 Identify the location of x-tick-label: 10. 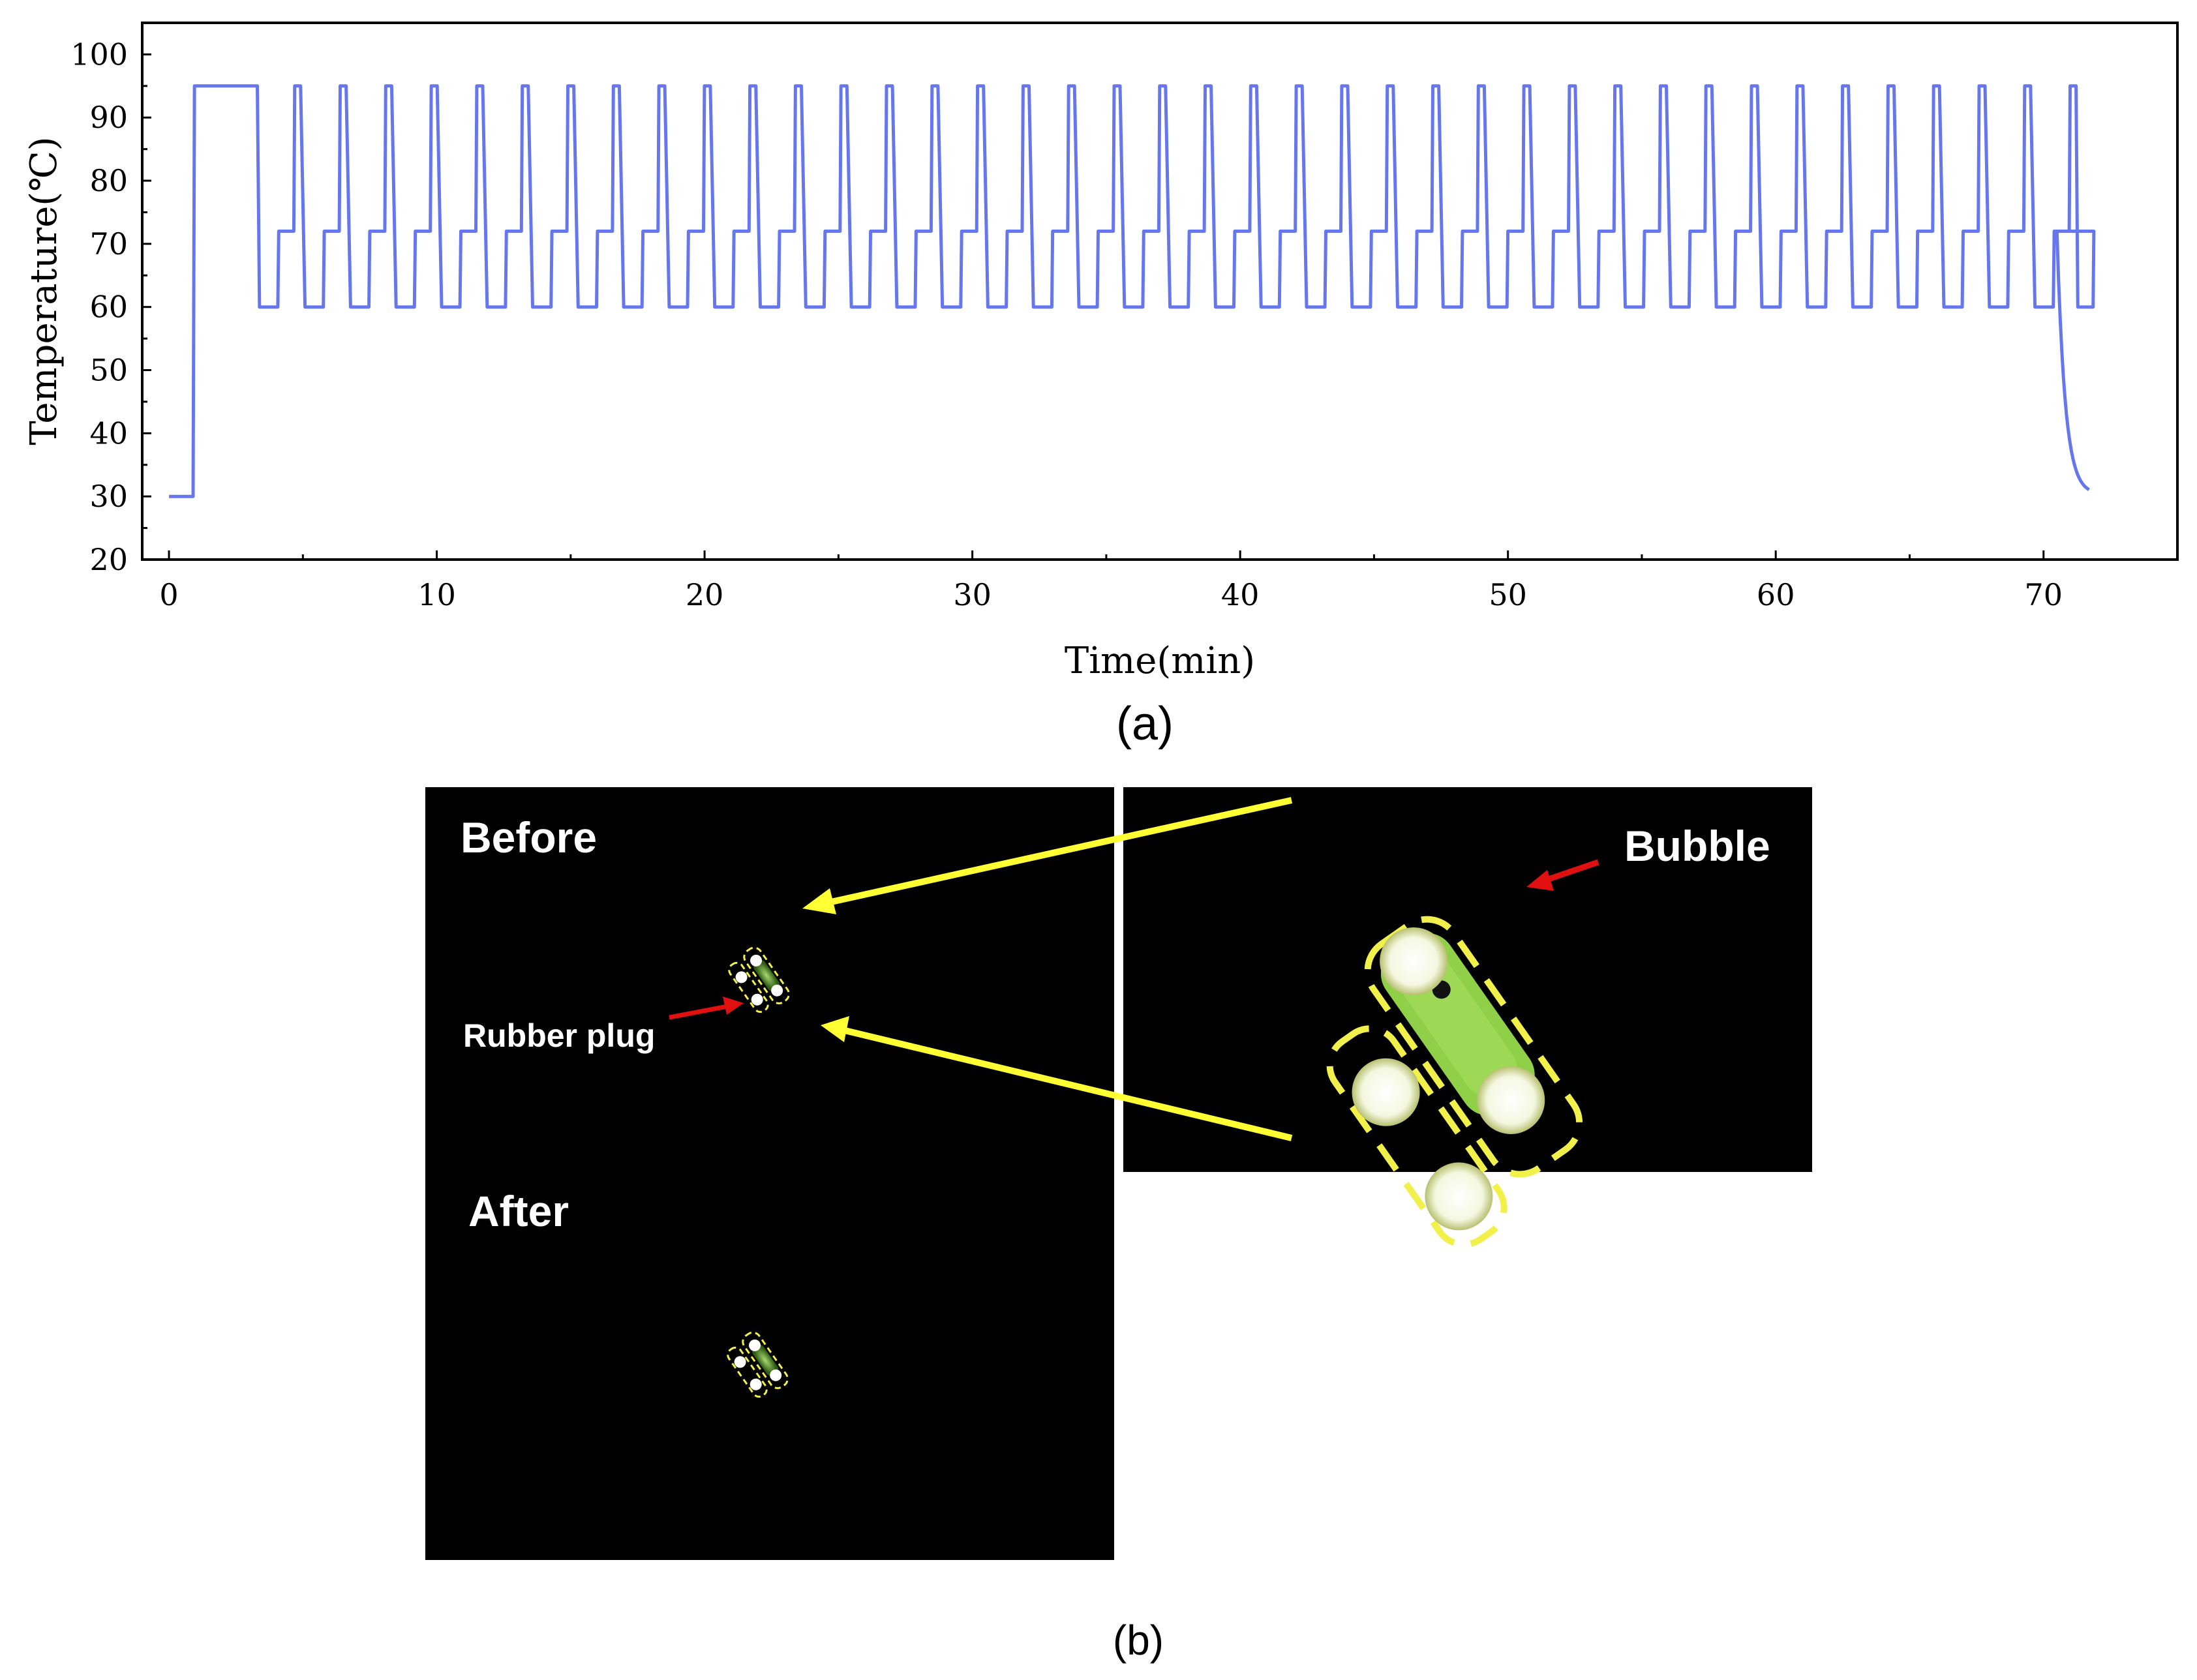
(437, 594).